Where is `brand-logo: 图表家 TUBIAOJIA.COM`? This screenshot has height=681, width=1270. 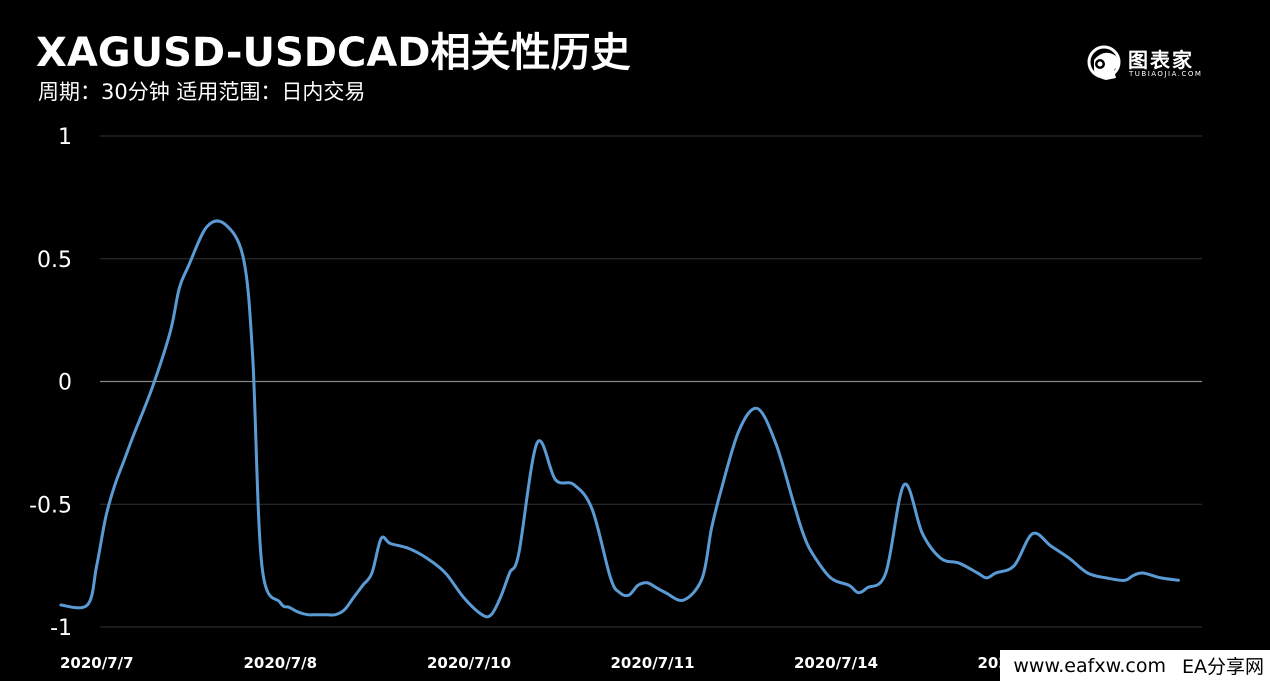
brand-logo: 图表家 TUBIAOJIA.COM is located at coordinates (1156, 64).